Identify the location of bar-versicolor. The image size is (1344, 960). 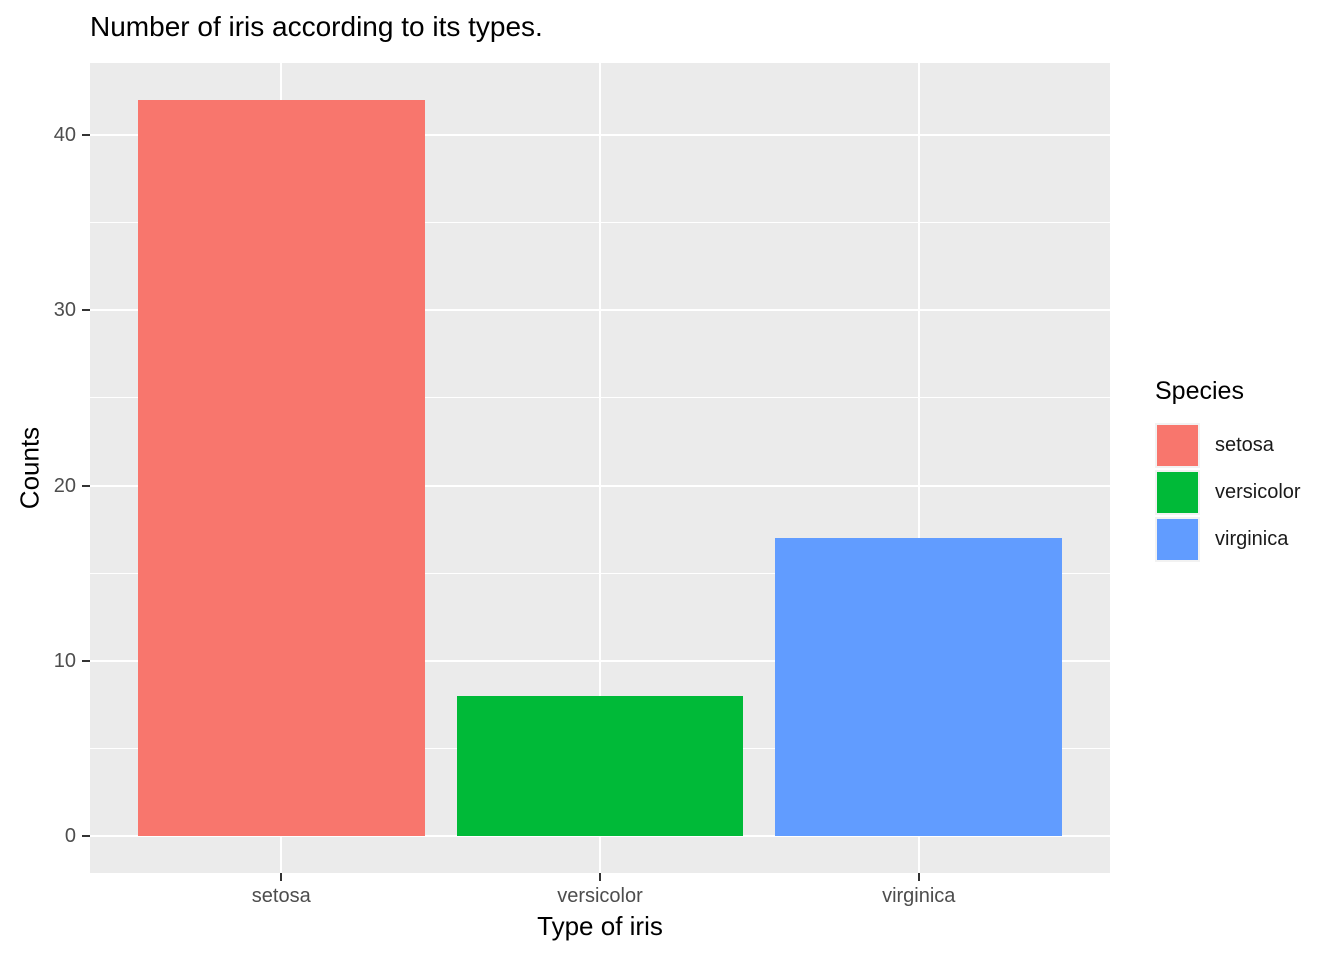
(600, 766).